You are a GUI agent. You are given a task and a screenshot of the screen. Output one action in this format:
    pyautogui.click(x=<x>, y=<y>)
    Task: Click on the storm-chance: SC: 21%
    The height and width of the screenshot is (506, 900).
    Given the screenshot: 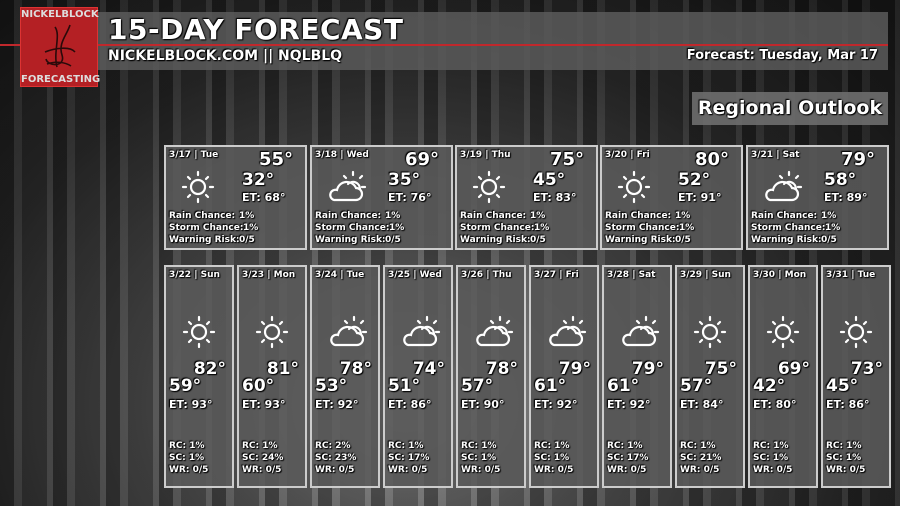 What is the action you would take?
    pyautogui.click(x=701, y=458)
    